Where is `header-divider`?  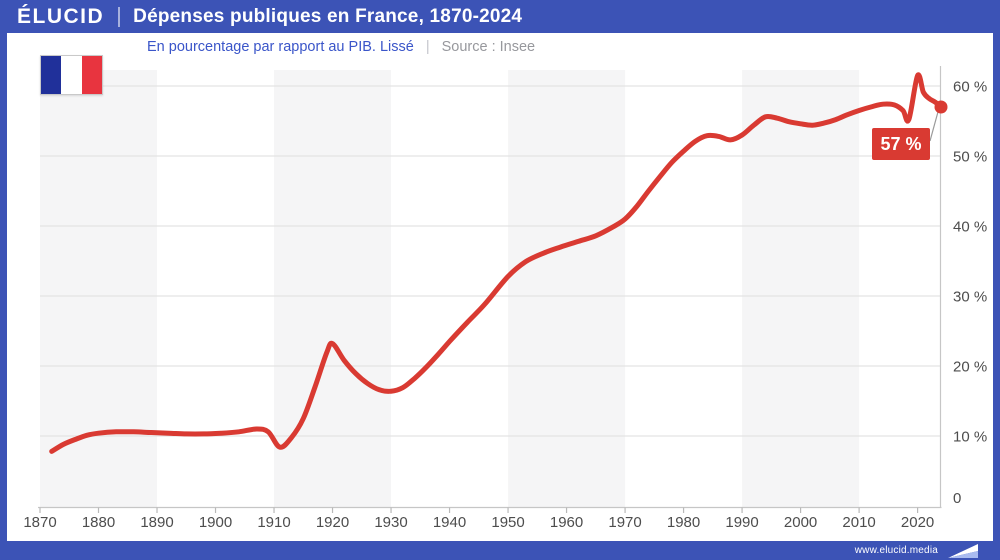
header-divider is located at coordinates (119, 16).